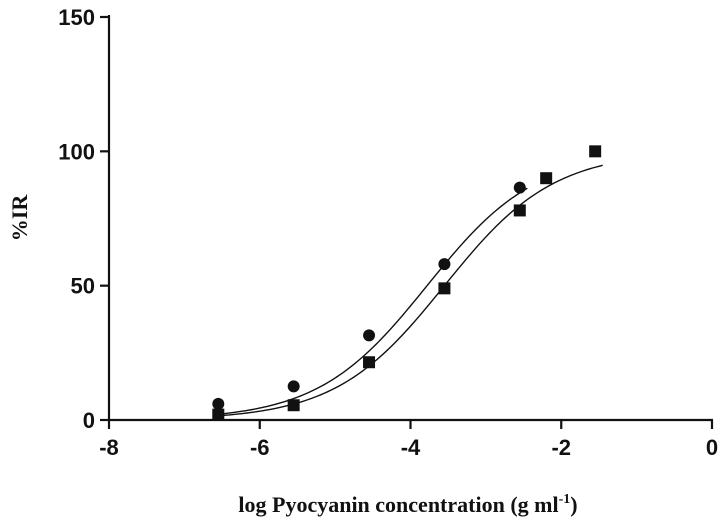 The width and height of the screenshot is (726, 532). I want to click on x-axis-title-superscript: -1, so click(565, 499).